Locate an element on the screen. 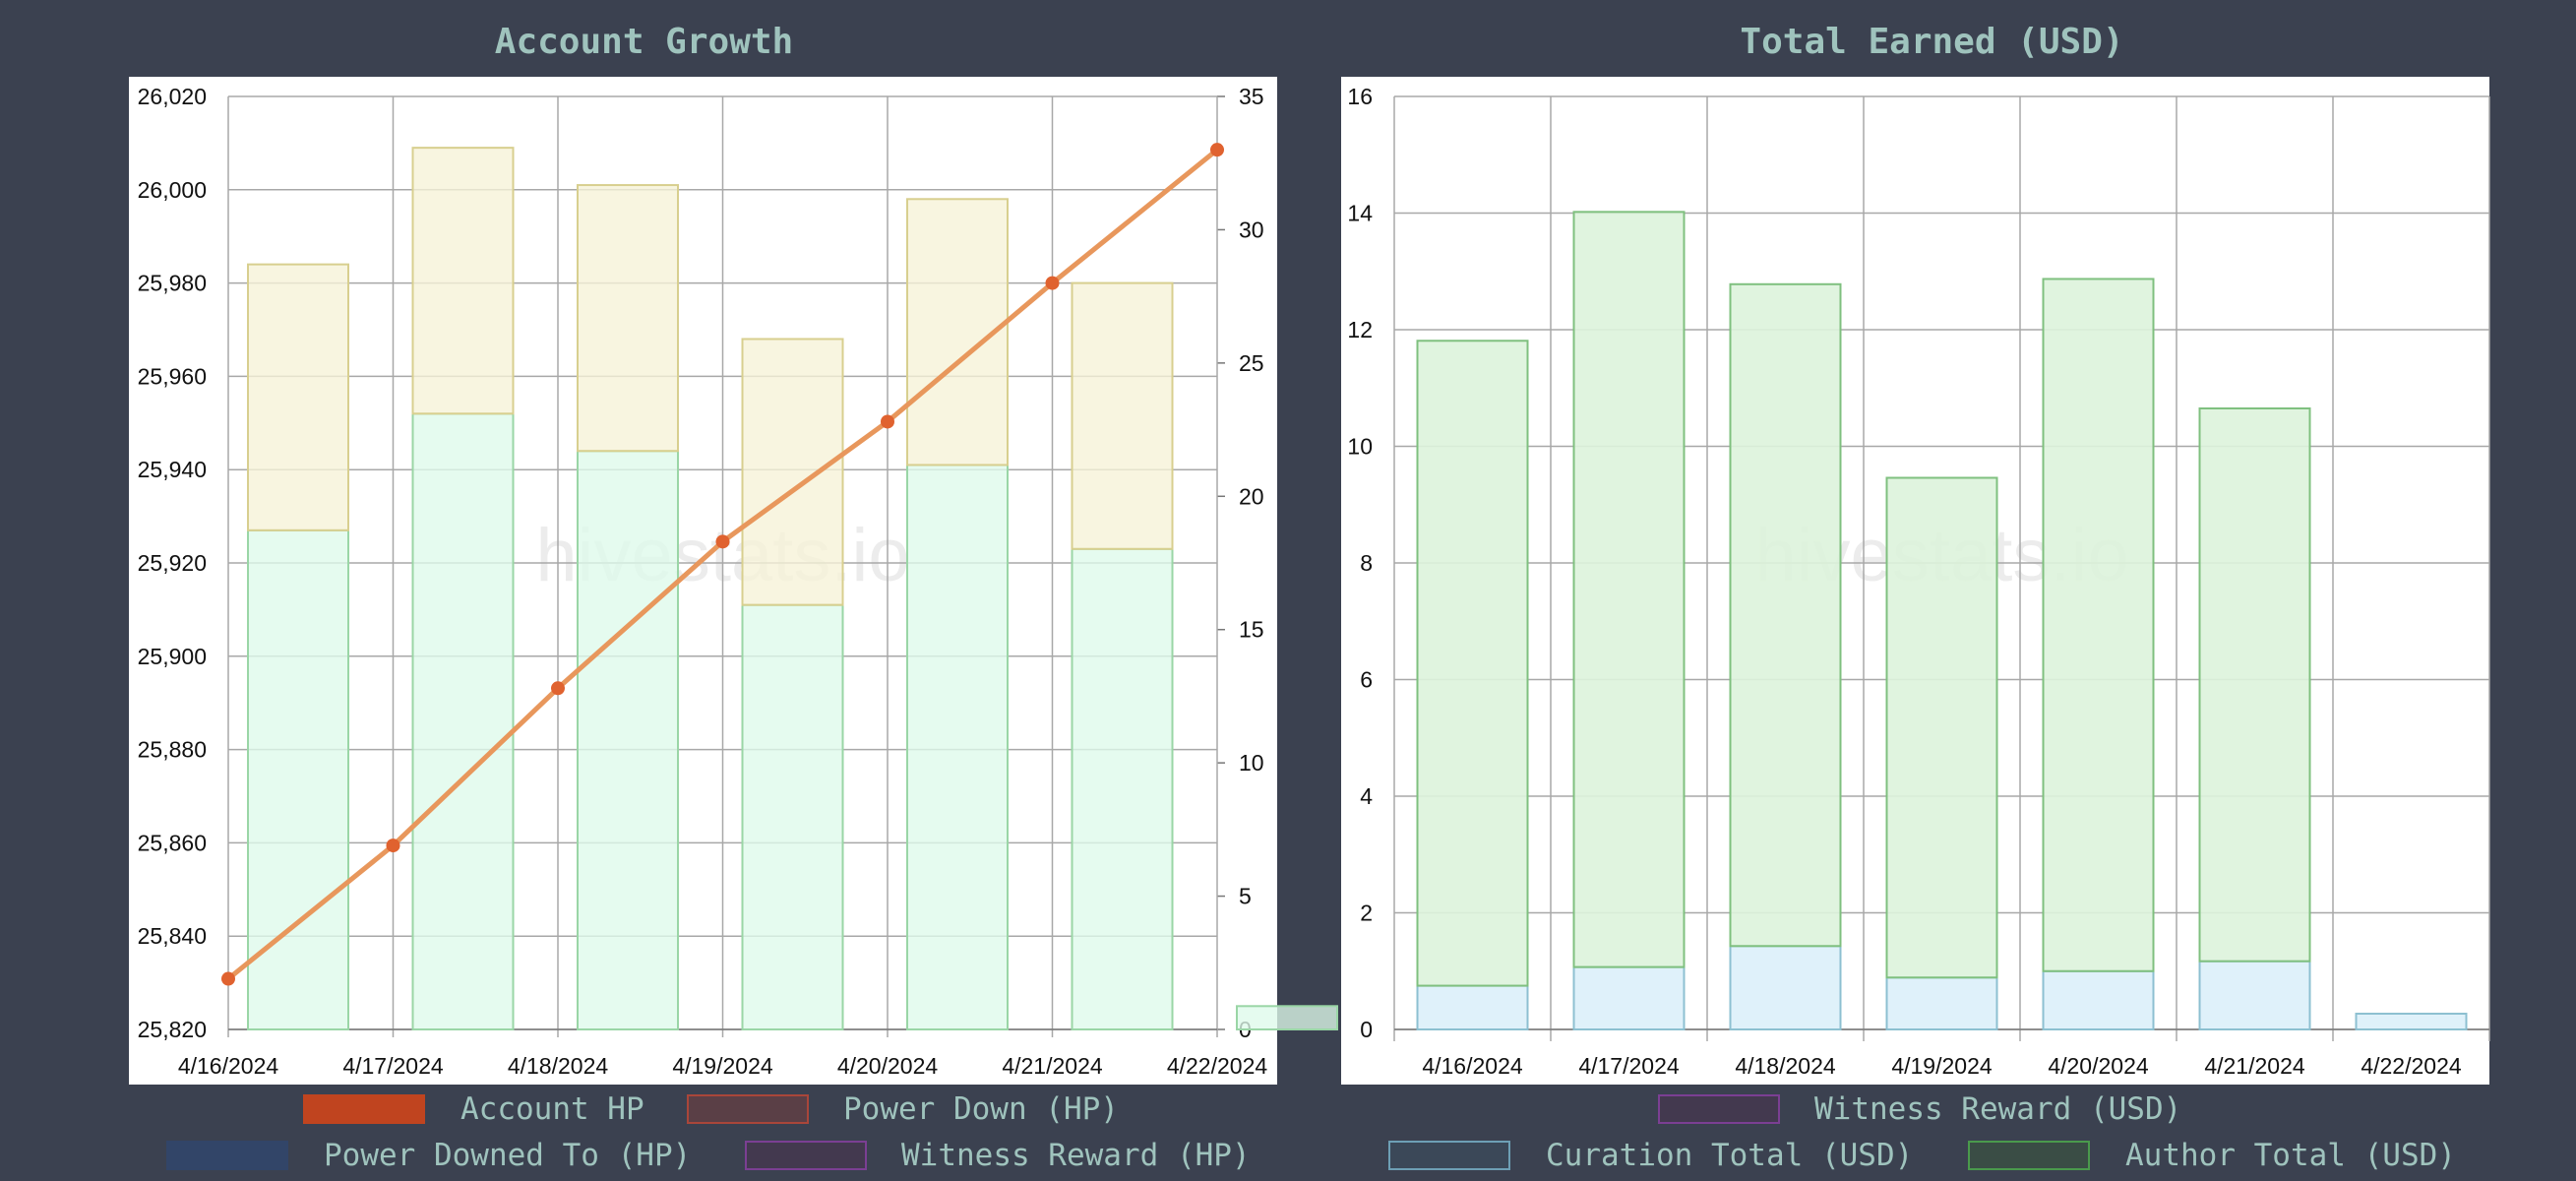 The height and width of the screenshot is (1181, 2576). y-right-tick-label: 25 is located at coordinates (1251, 363).